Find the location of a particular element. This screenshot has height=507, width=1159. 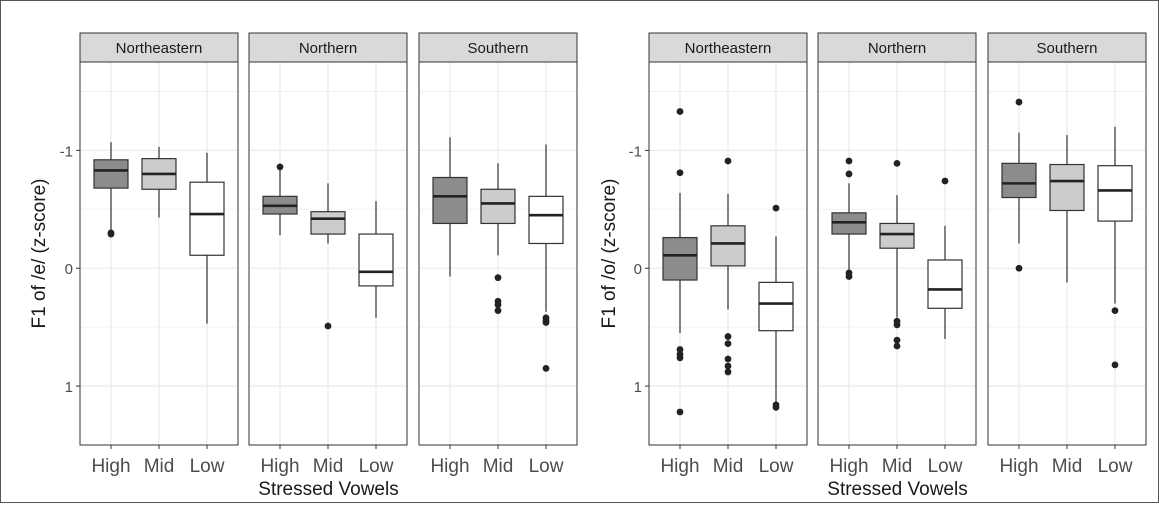

facet-strip-label: Southern is located at coordinates (498, 48).